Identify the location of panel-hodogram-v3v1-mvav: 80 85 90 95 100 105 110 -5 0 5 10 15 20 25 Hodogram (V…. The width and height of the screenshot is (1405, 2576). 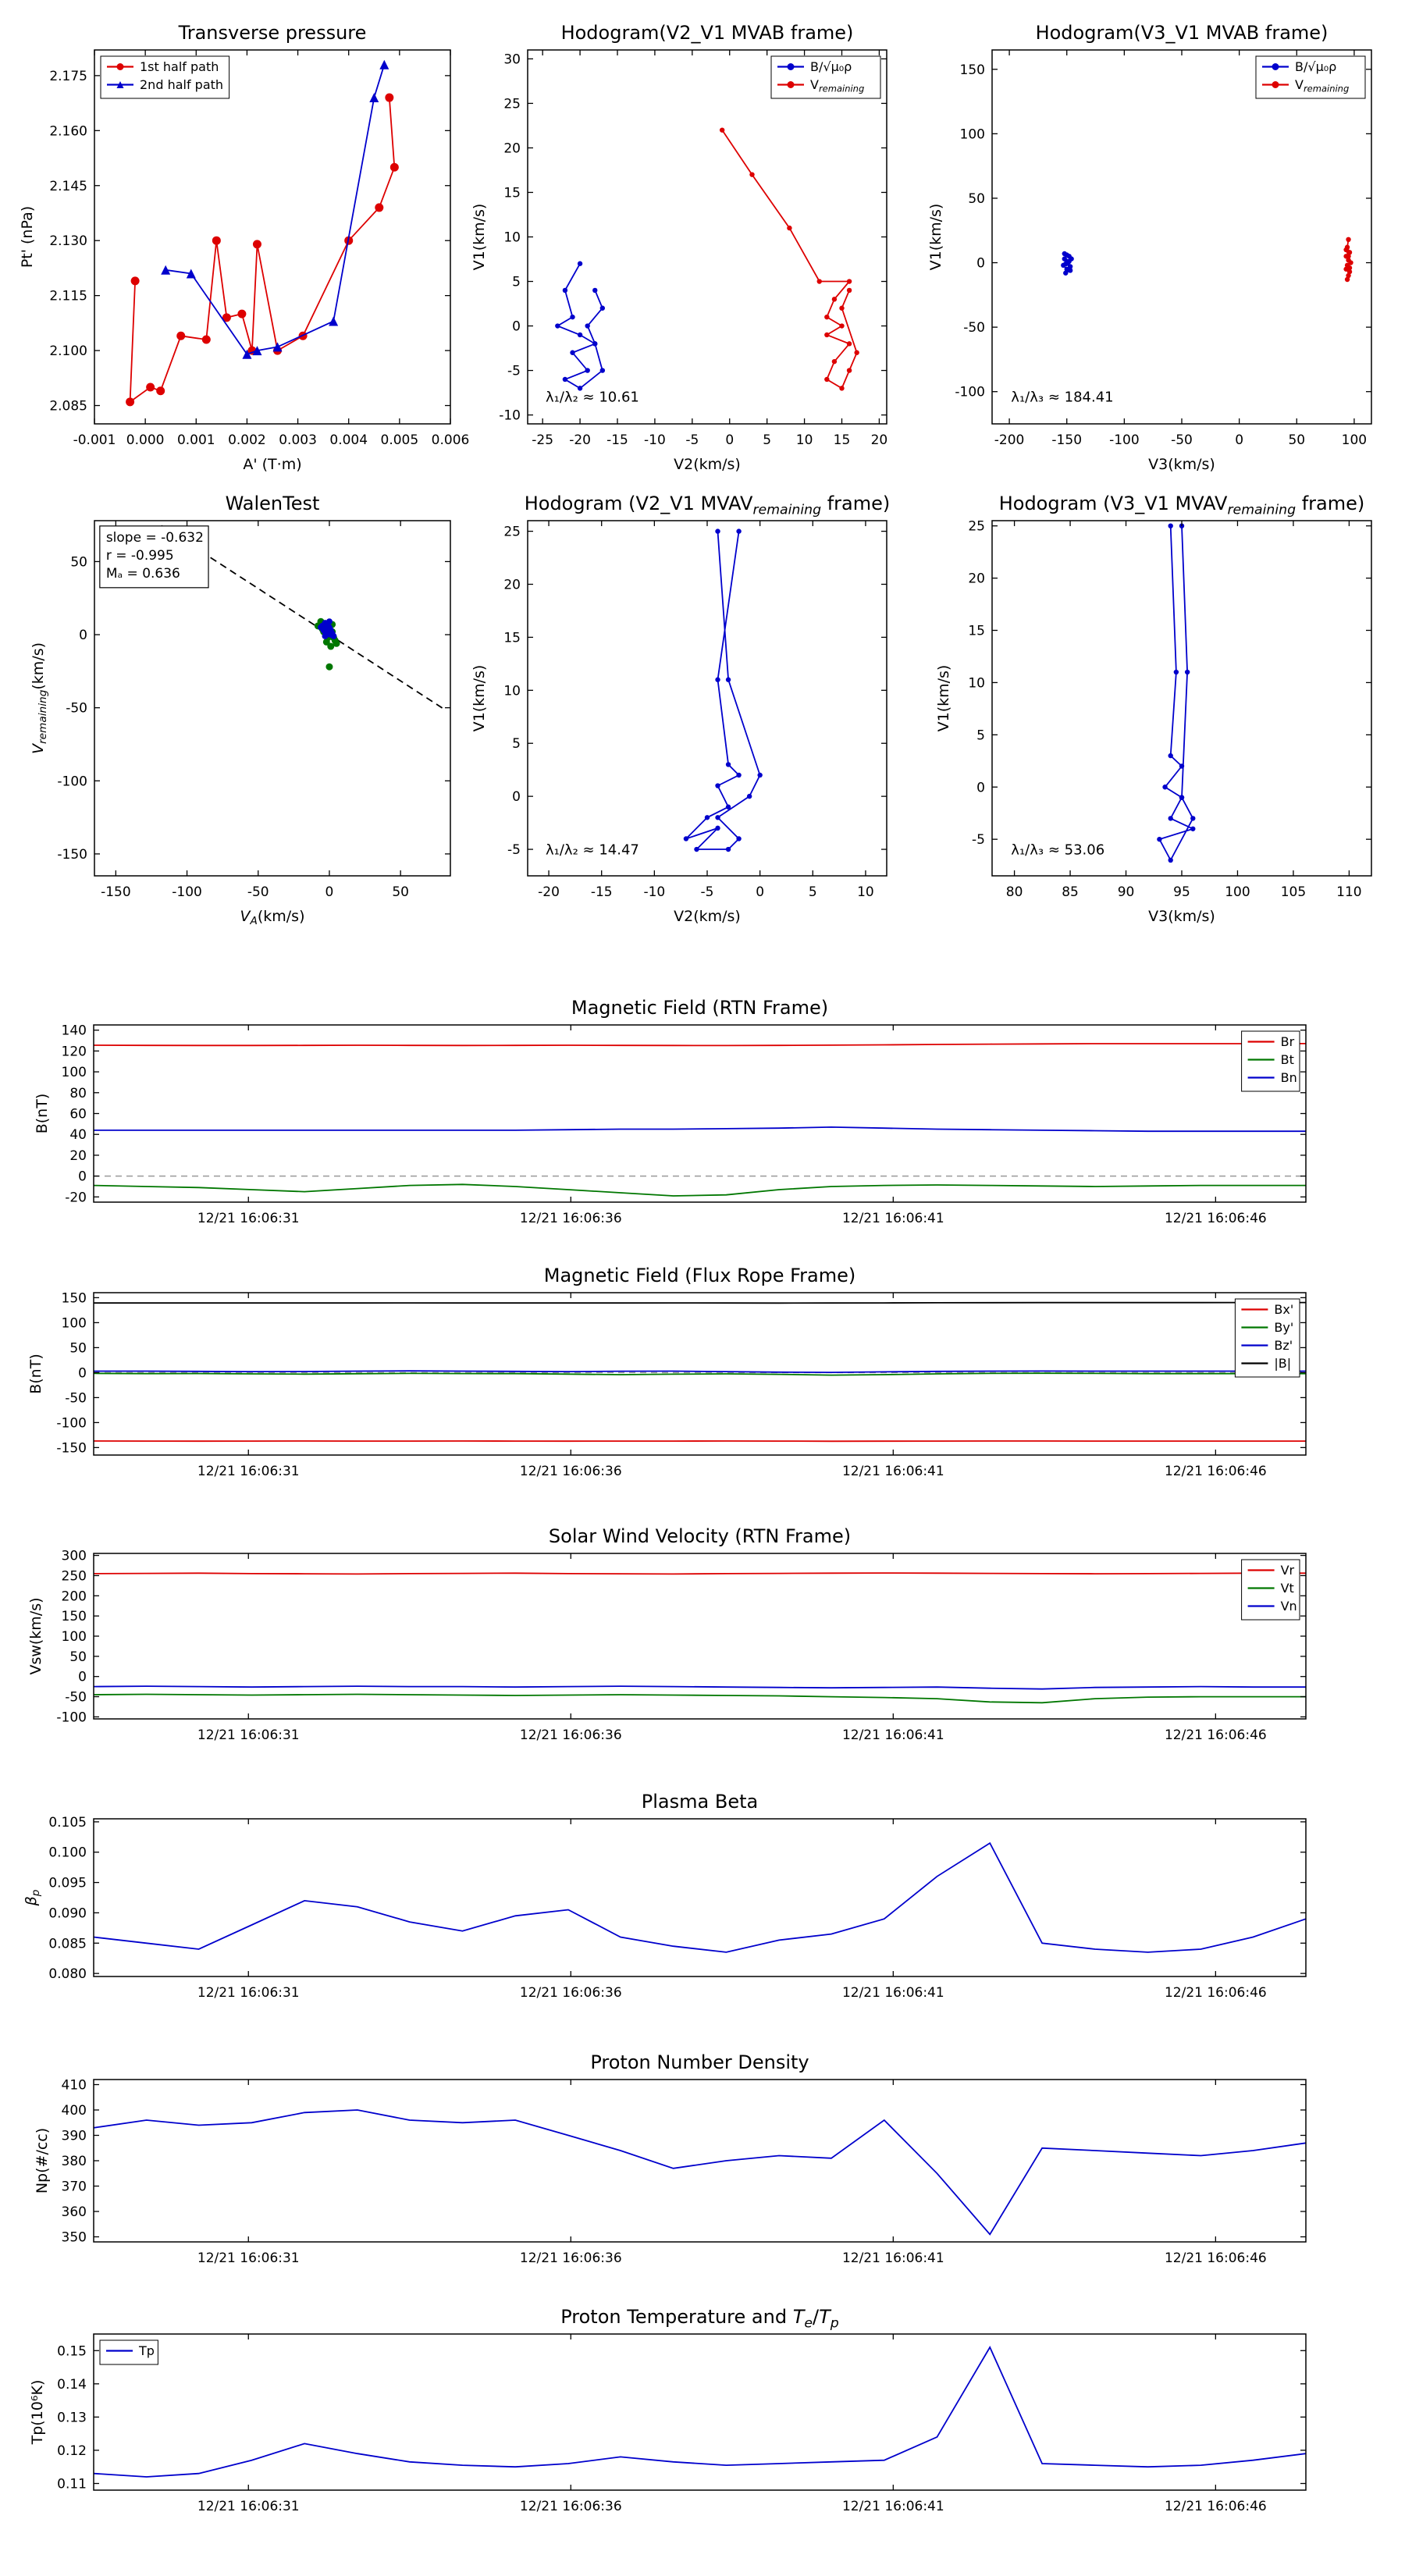
(1153, 709).